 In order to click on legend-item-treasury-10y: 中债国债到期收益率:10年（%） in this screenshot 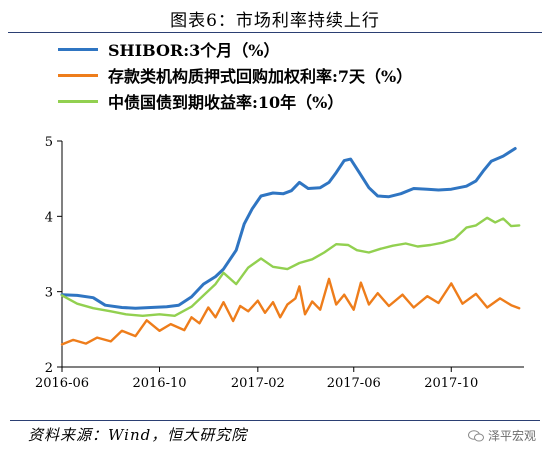, I will do `click(235, 101)`.